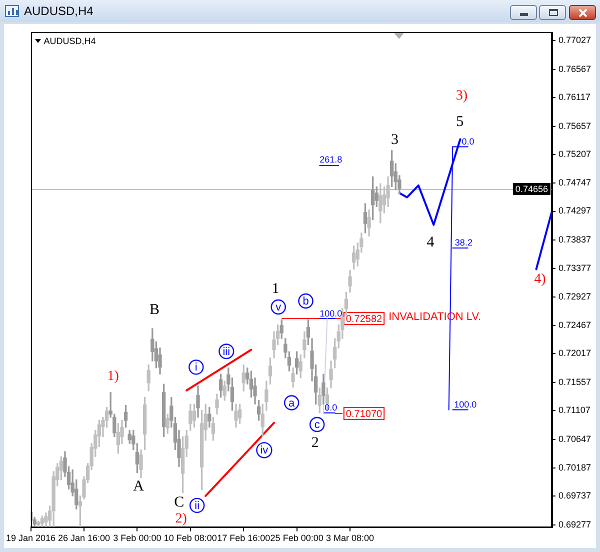 Image resolution: width=600 pixels, height=552 pixels. I want to click on annotation: A, so click(138, 486).